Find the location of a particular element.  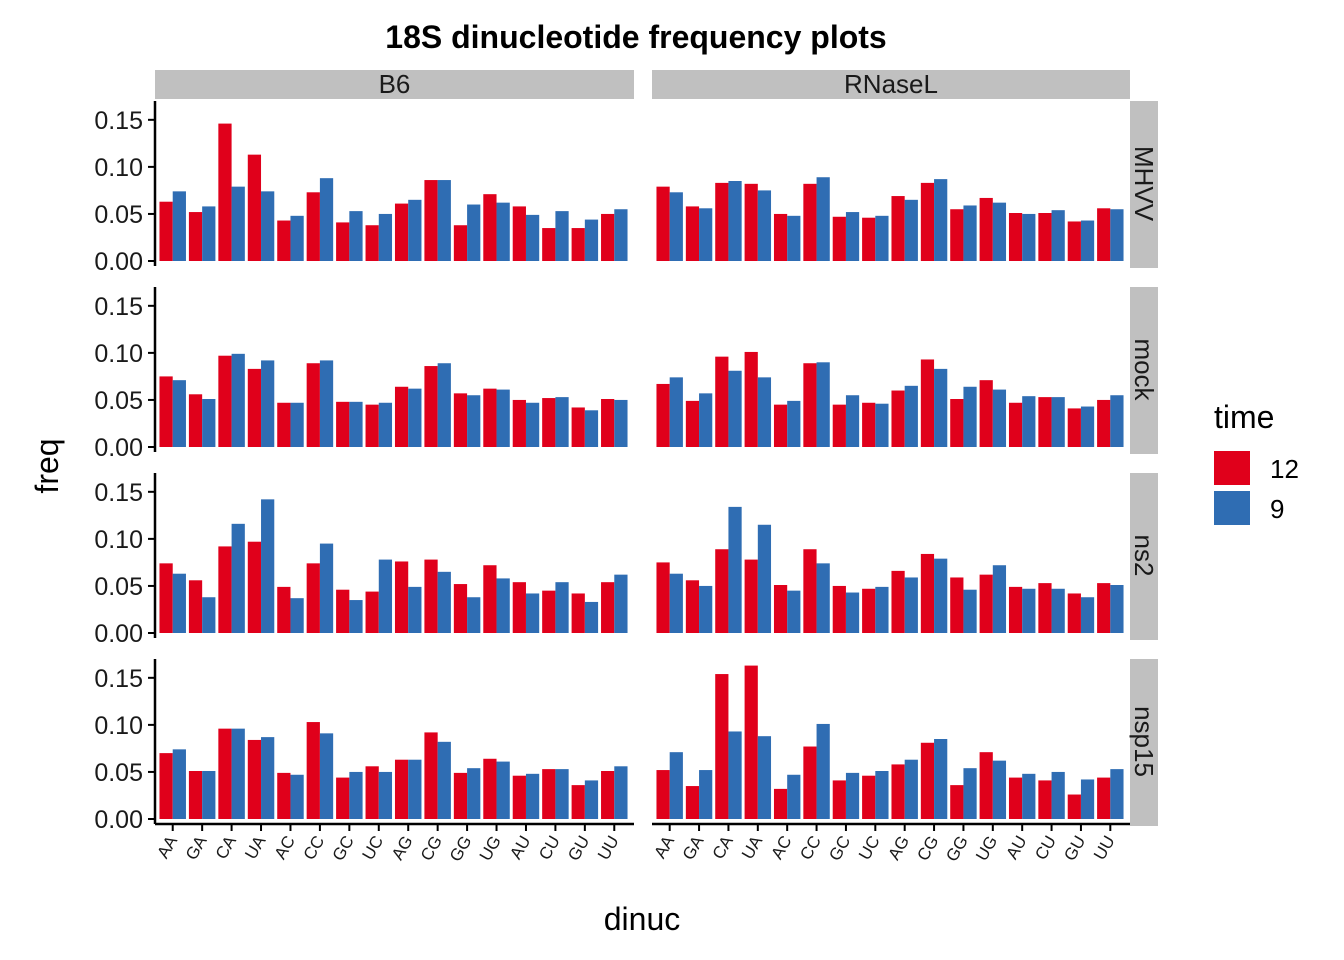

bar-12-ua is located at coordinates (254, 587).